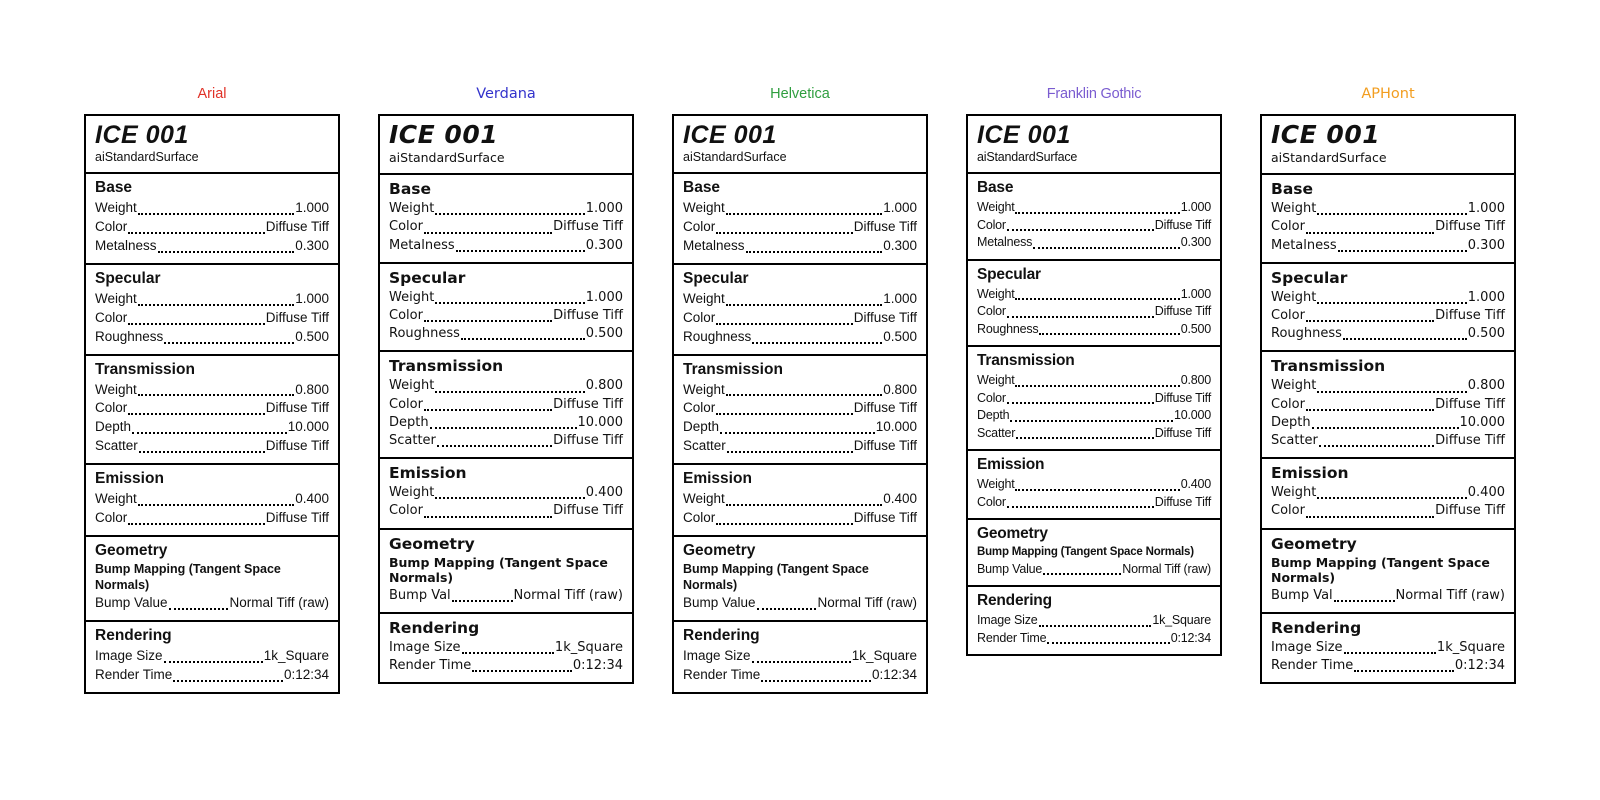 Image resolution: width=1600 pixels, height=800 pixels. I want to click on row-label: Metalness, so click(714, 246).